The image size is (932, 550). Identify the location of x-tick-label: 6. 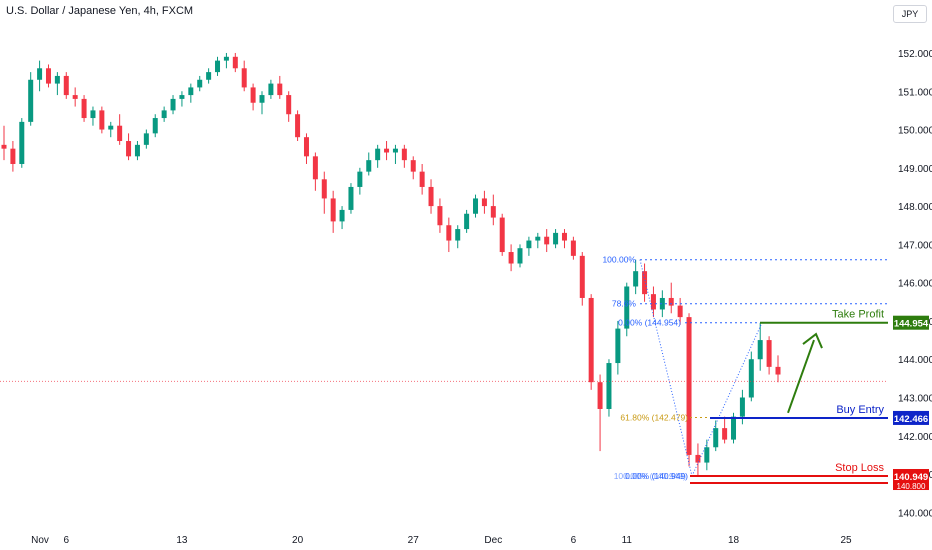
(66, 540).